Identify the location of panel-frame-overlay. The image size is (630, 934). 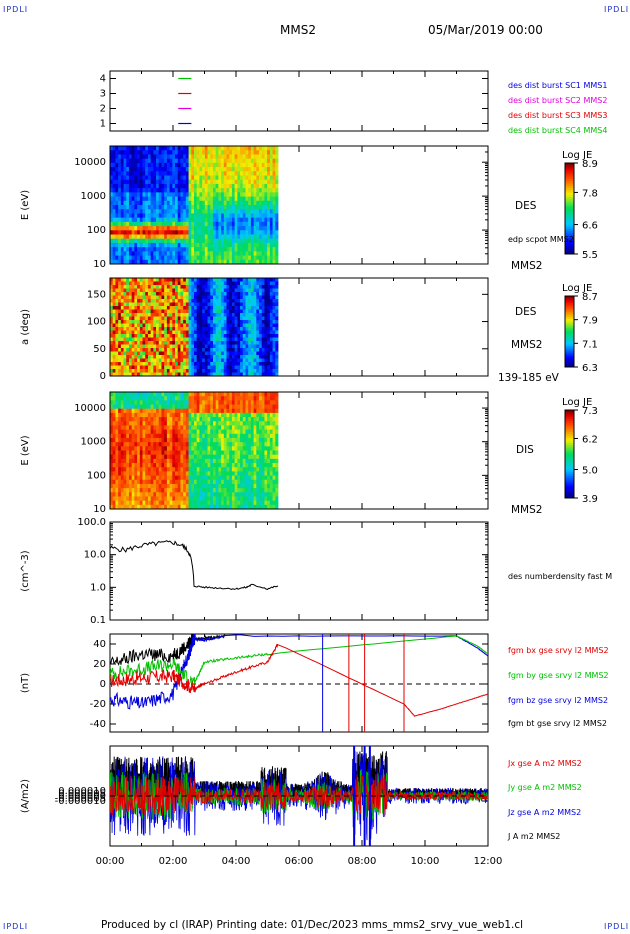
(299, 327).